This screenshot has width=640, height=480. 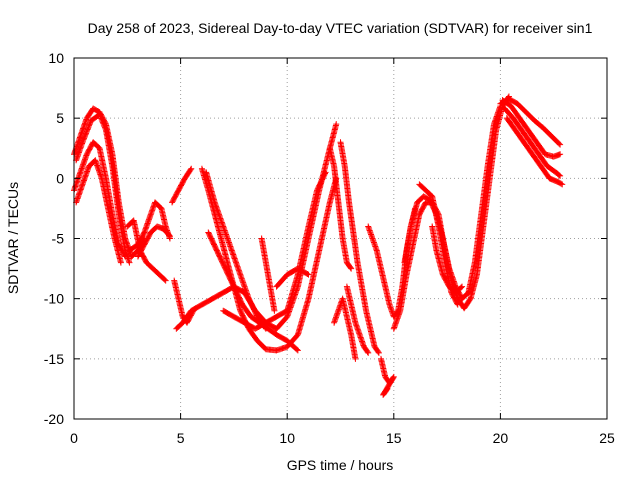 What do you see at coordinates (501, 438) in the screenshot?
I see `x-tick-label: 20` at bounding box center [501, 438].